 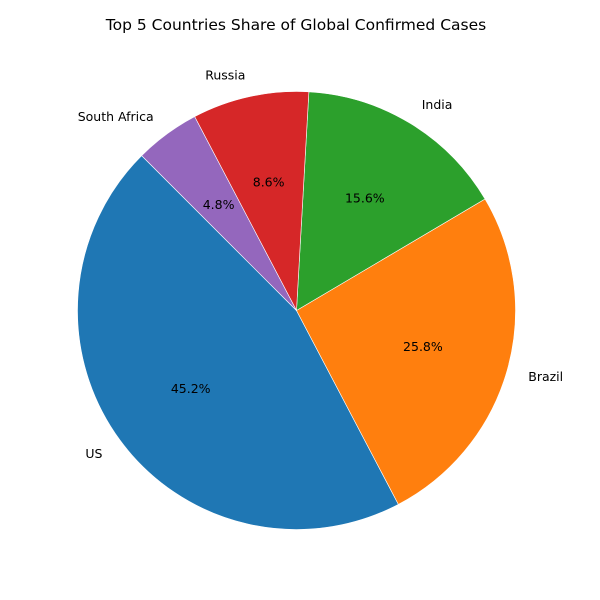 What do you see at coordinates (437, 104) in the screenshot?
I see `slice-label-india: India` at bounding box center [437, 104].